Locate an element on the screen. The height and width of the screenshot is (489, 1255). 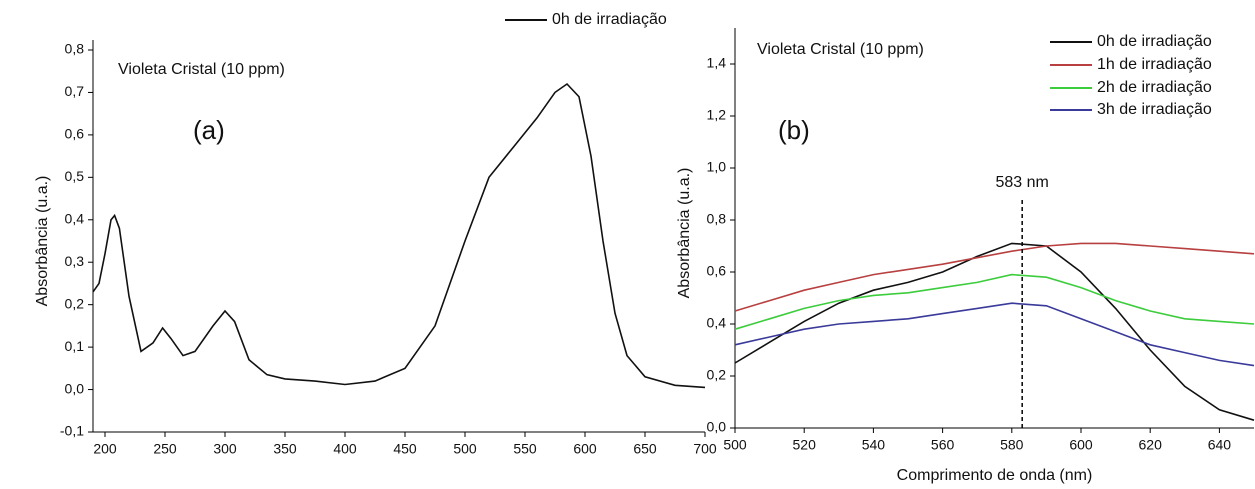
y-tick-label: 0,5 is located at coordinates (75, 176).